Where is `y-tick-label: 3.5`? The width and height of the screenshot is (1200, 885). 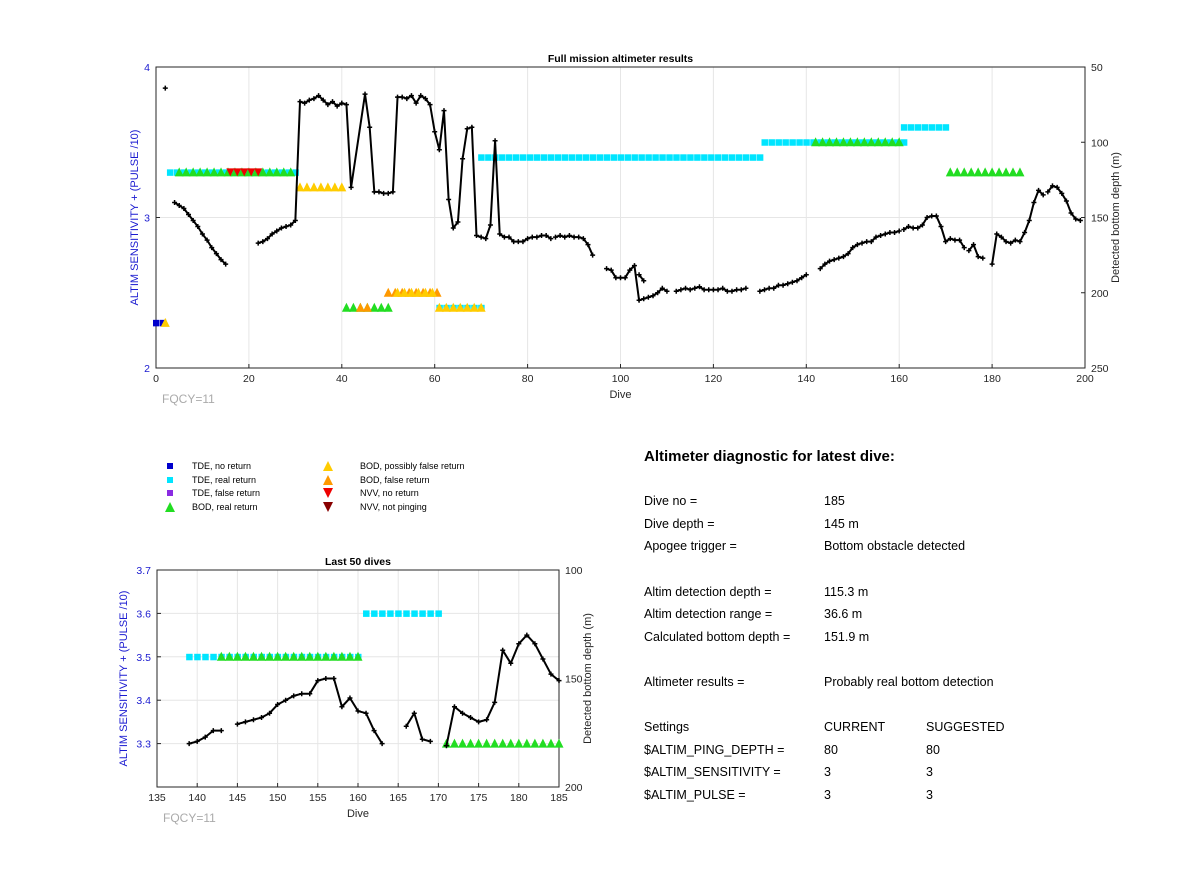
y-tick-label: 3.5 is located at coordinates (143, 658).